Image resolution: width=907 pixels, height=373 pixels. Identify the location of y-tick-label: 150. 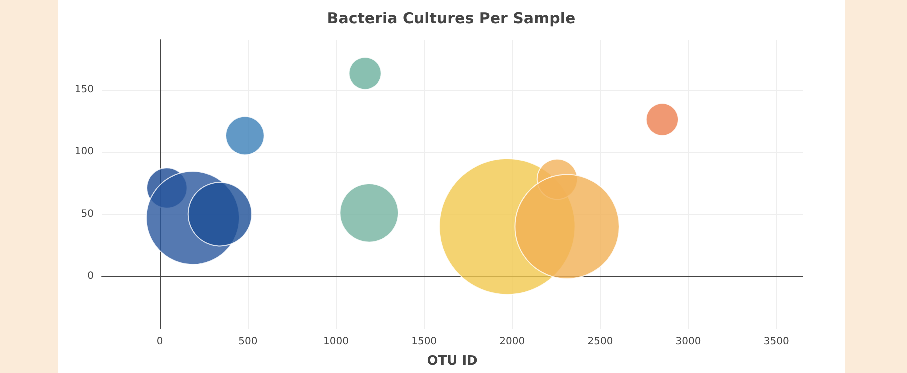
(84, 90).